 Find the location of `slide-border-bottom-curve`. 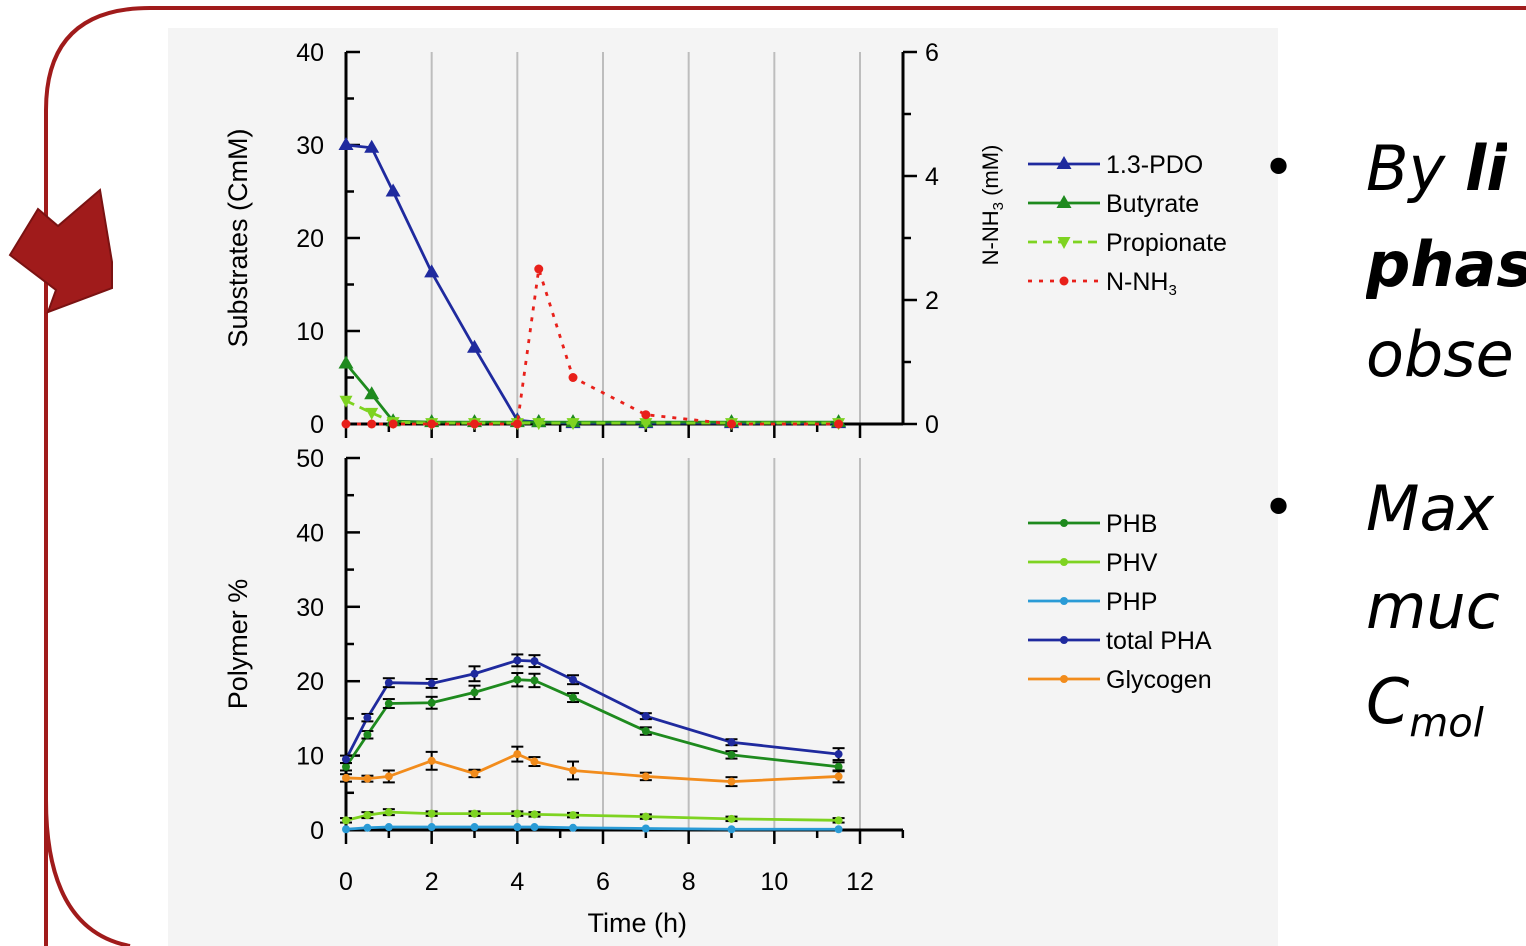

slide-border-bottom-curve is located at coordinates (87, 872).